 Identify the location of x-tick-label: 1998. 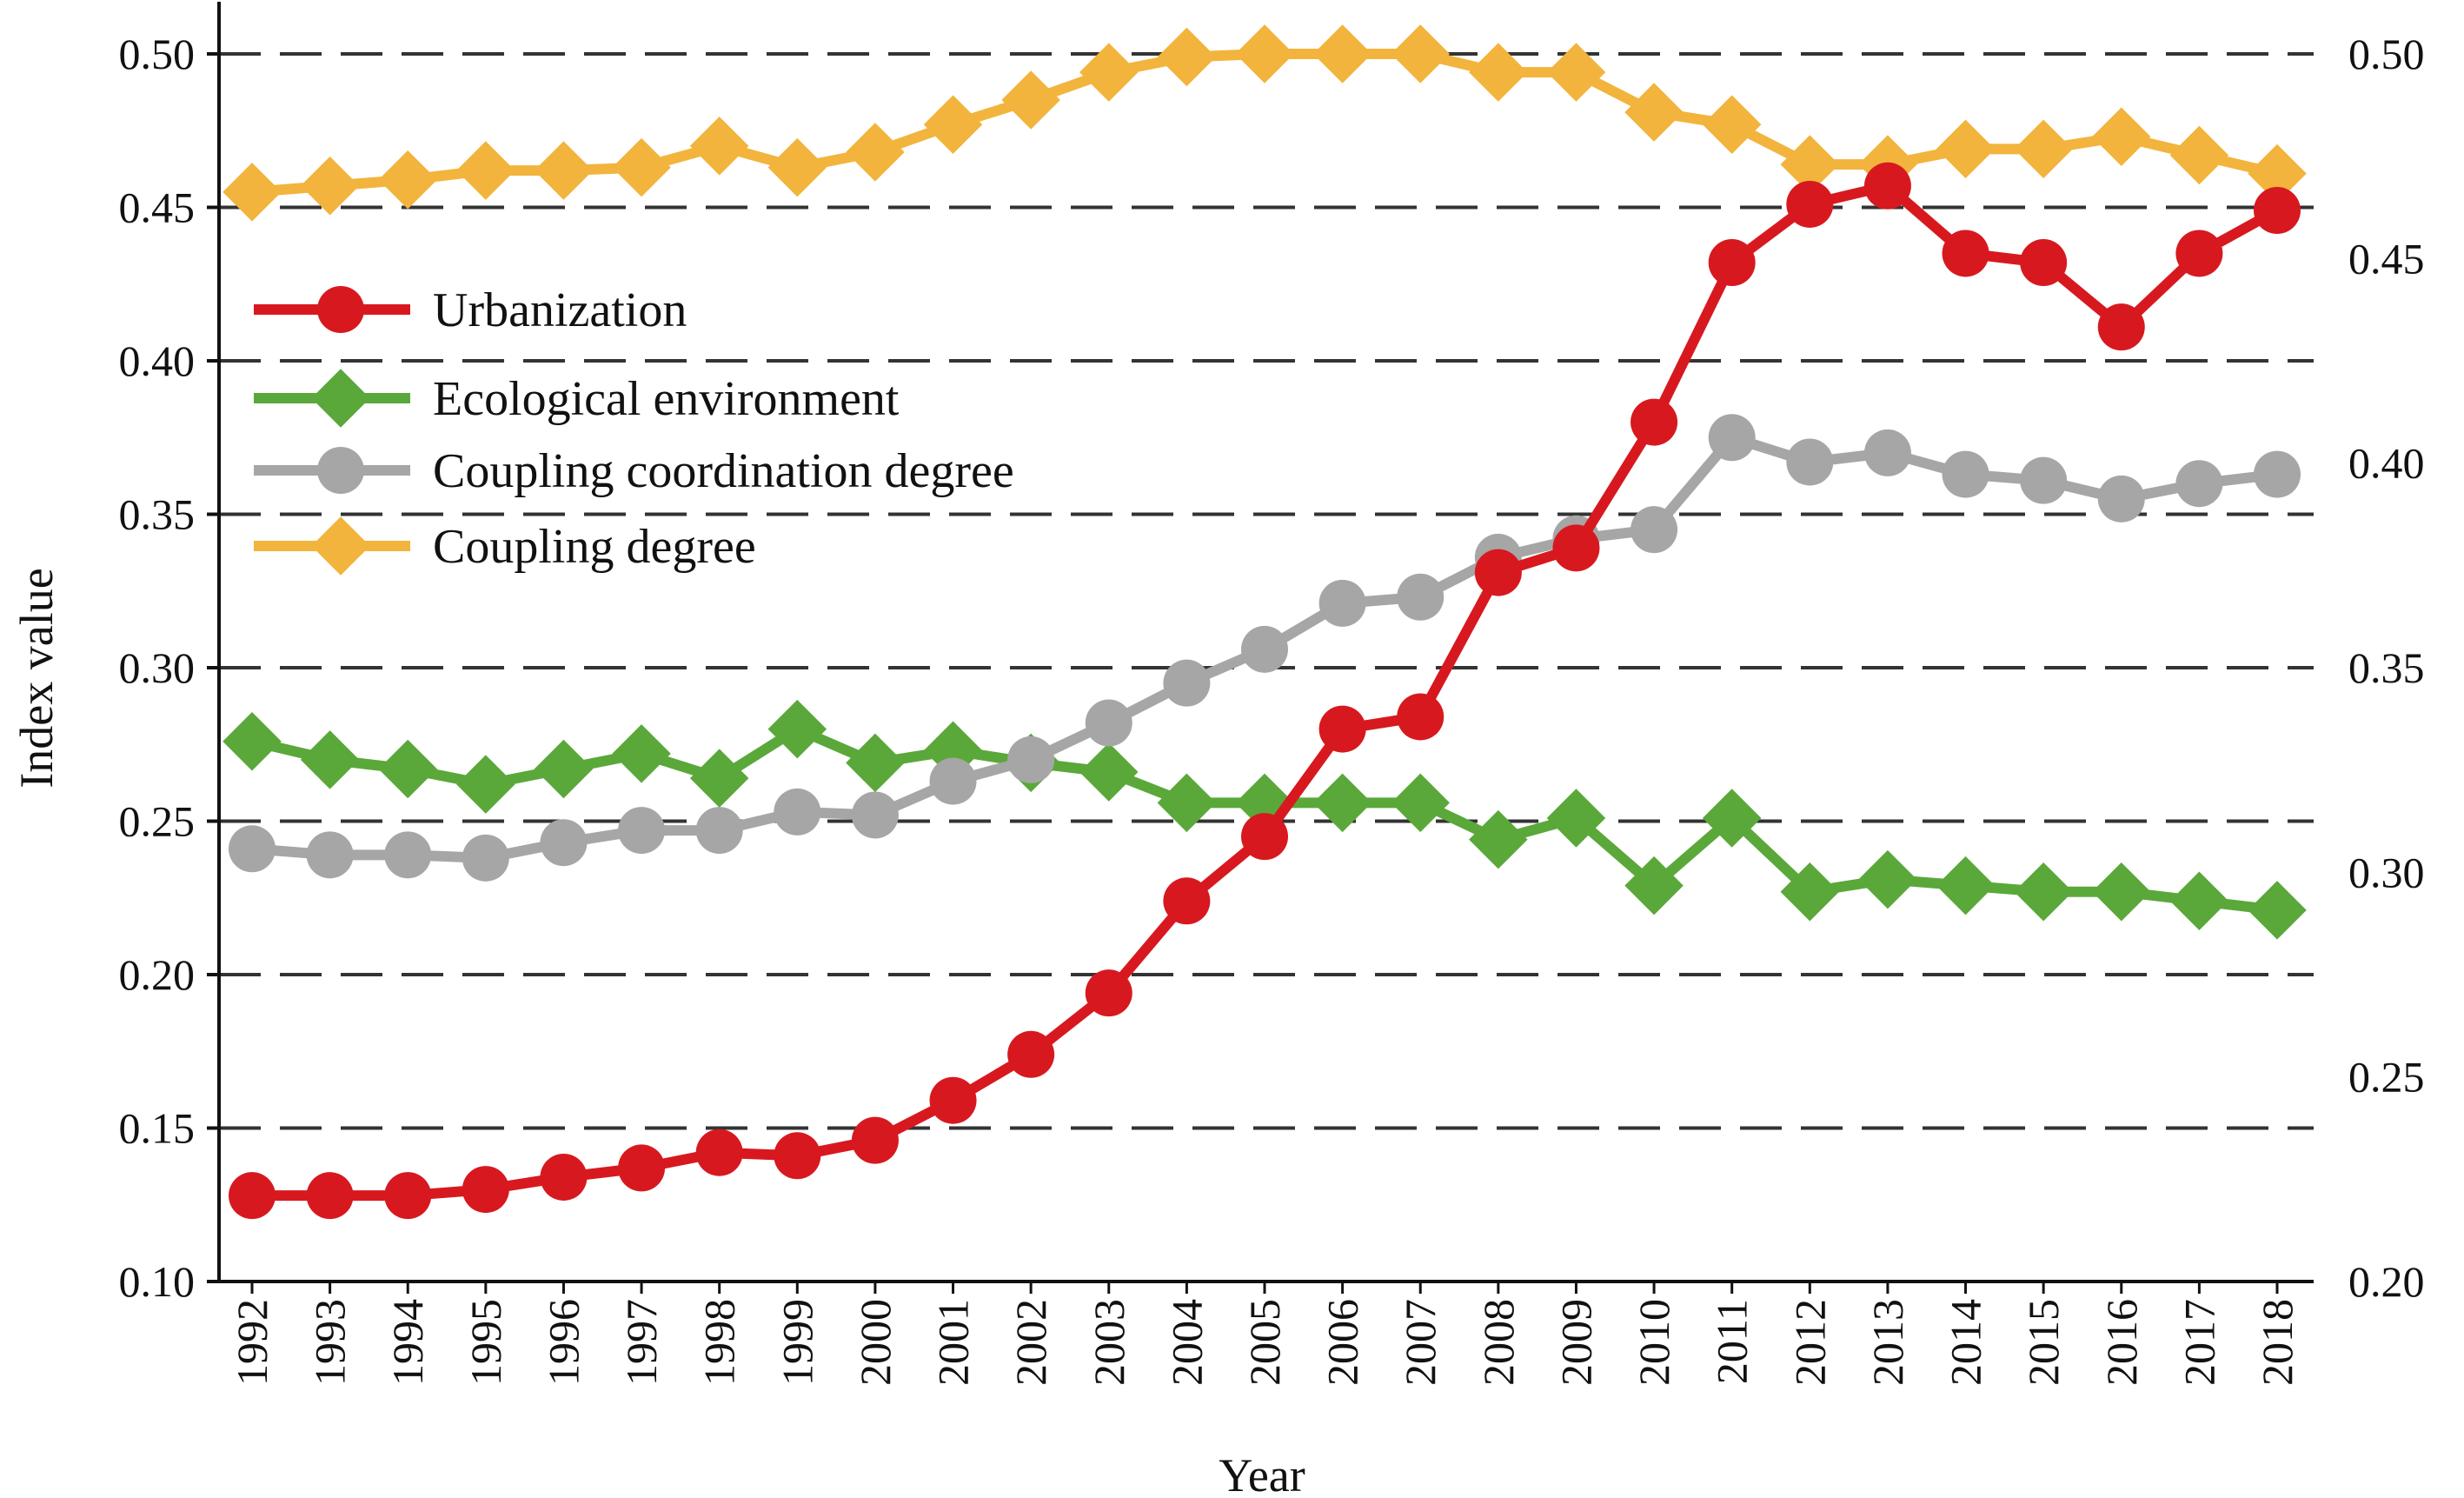
(719, 1343).